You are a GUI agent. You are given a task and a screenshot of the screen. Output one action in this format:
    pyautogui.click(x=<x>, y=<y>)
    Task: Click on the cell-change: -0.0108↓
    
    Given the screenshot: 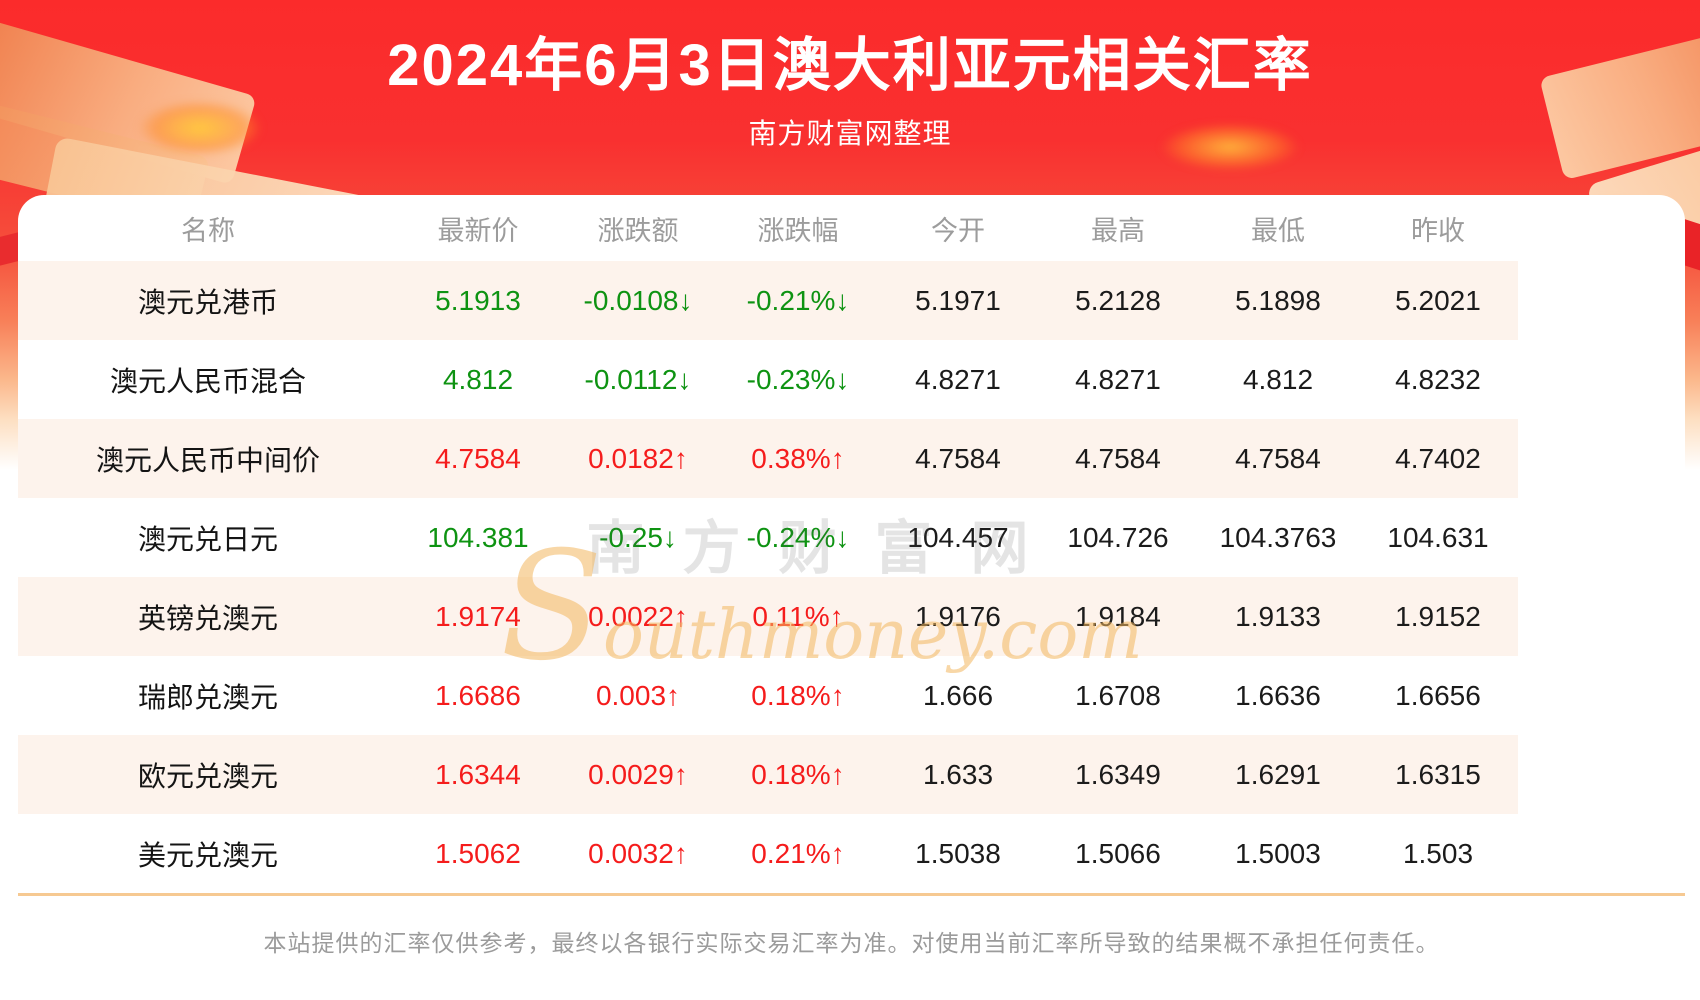 What is the action you would take?
    pyautogui.click(x=638, y=300)
    